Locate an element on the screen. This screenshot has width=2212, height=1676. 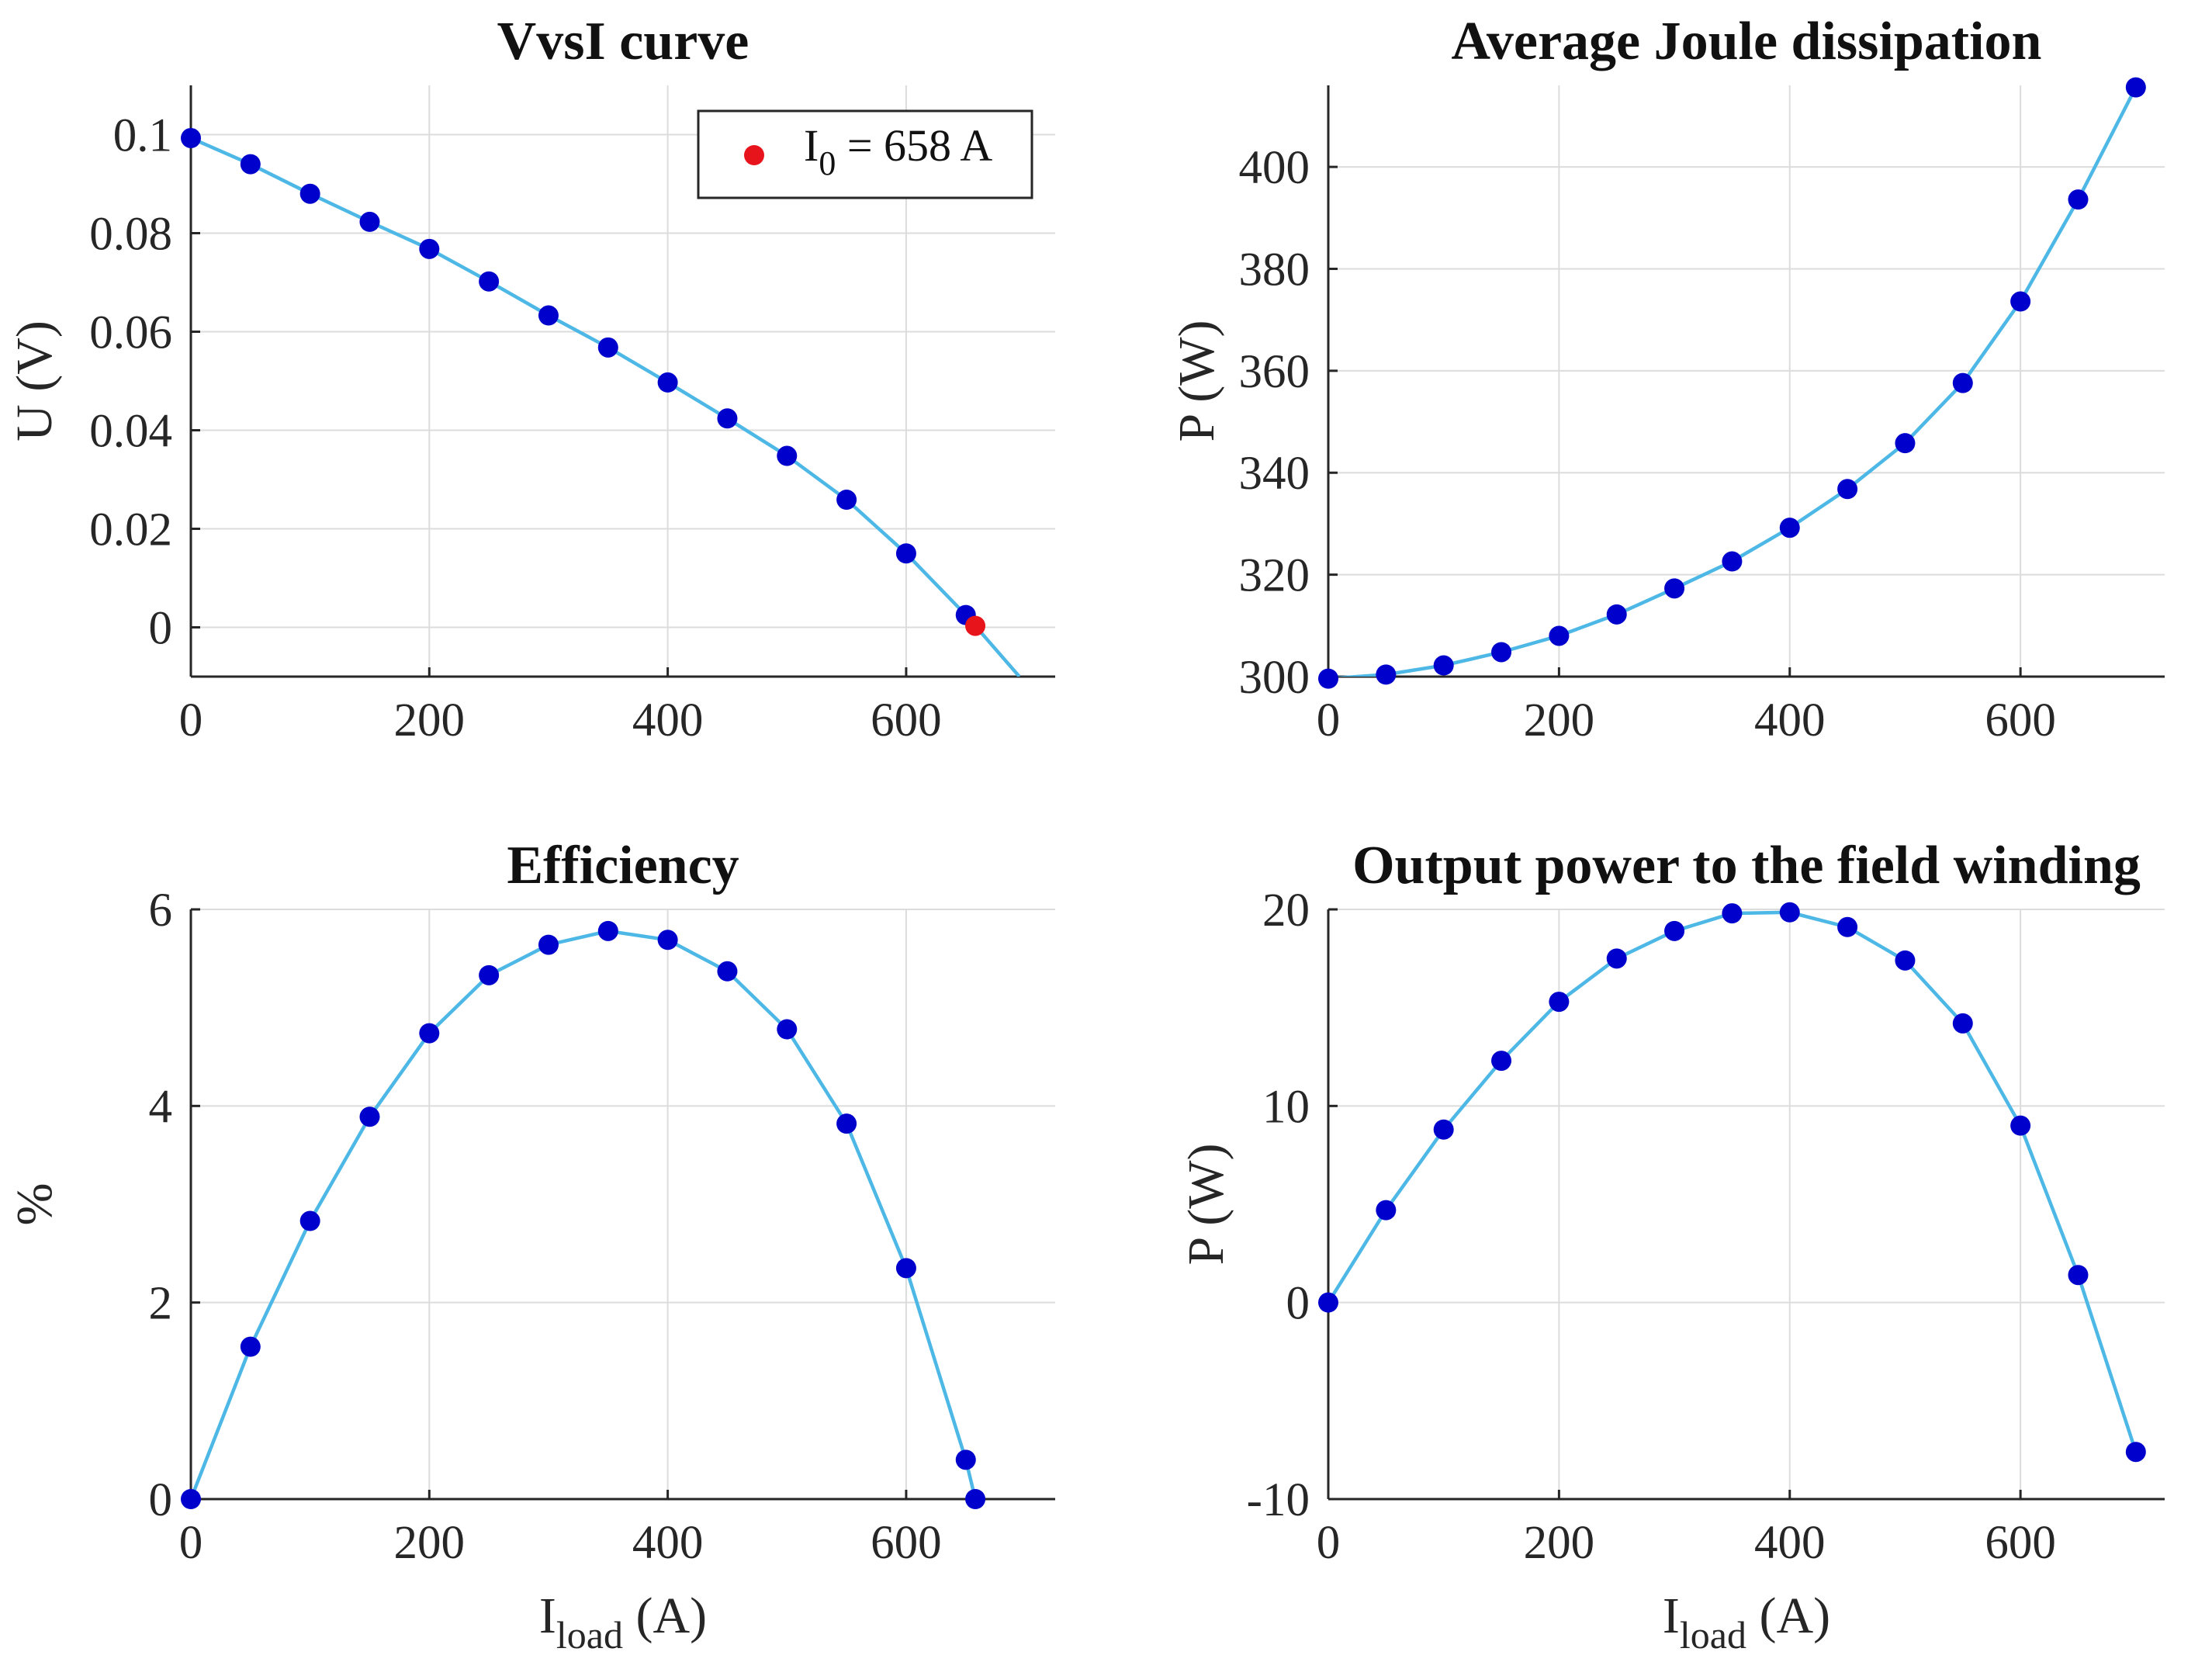
vvsi-y-tick-label: 0.1 is located at coordinates (142, 136).